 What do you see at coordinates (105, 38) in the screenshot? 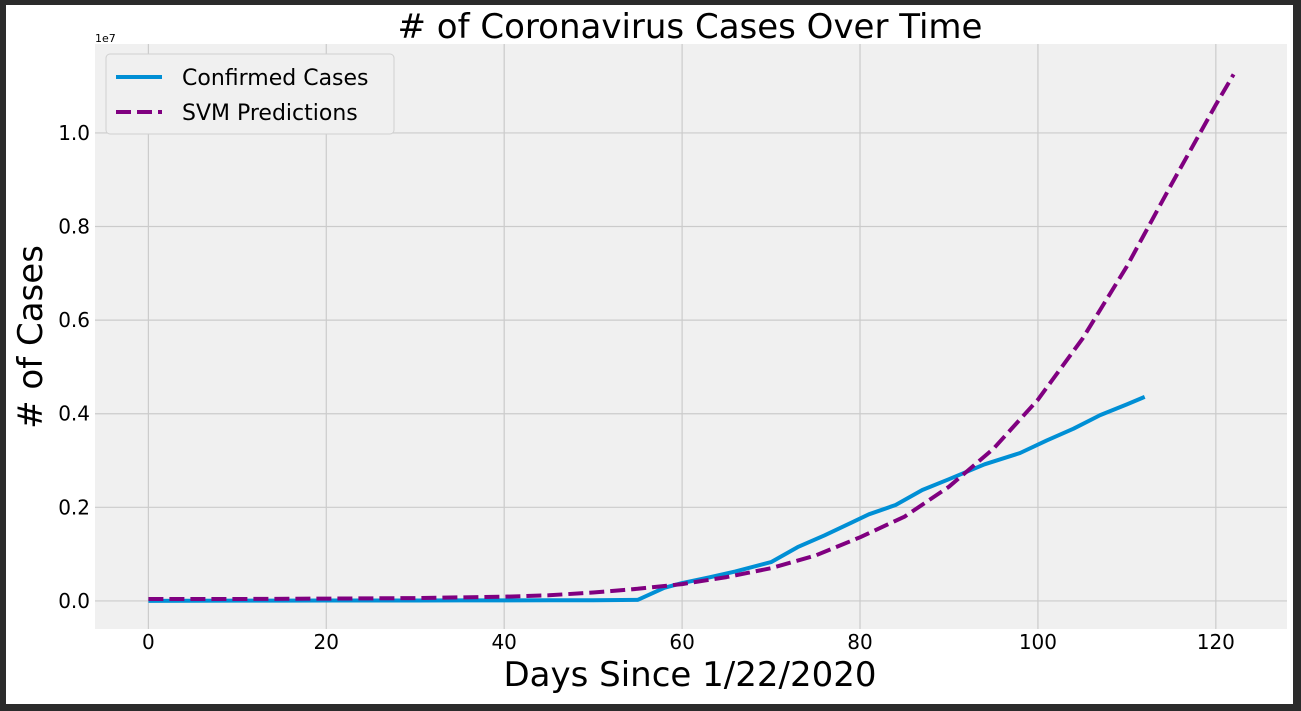
I see `y-offset-label: 1e7` at bounding box center [105, 38].